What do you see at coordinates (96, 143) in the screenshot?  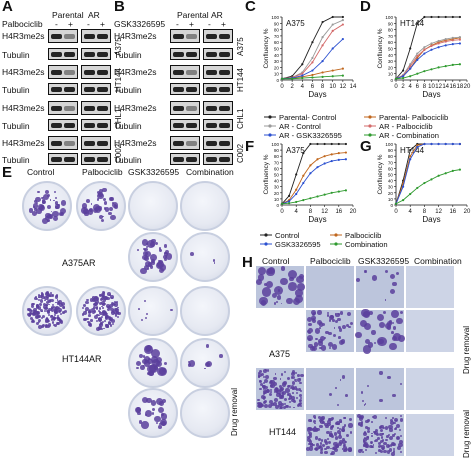 I see `blot-a-membrane` at bounding box center [96, 143].